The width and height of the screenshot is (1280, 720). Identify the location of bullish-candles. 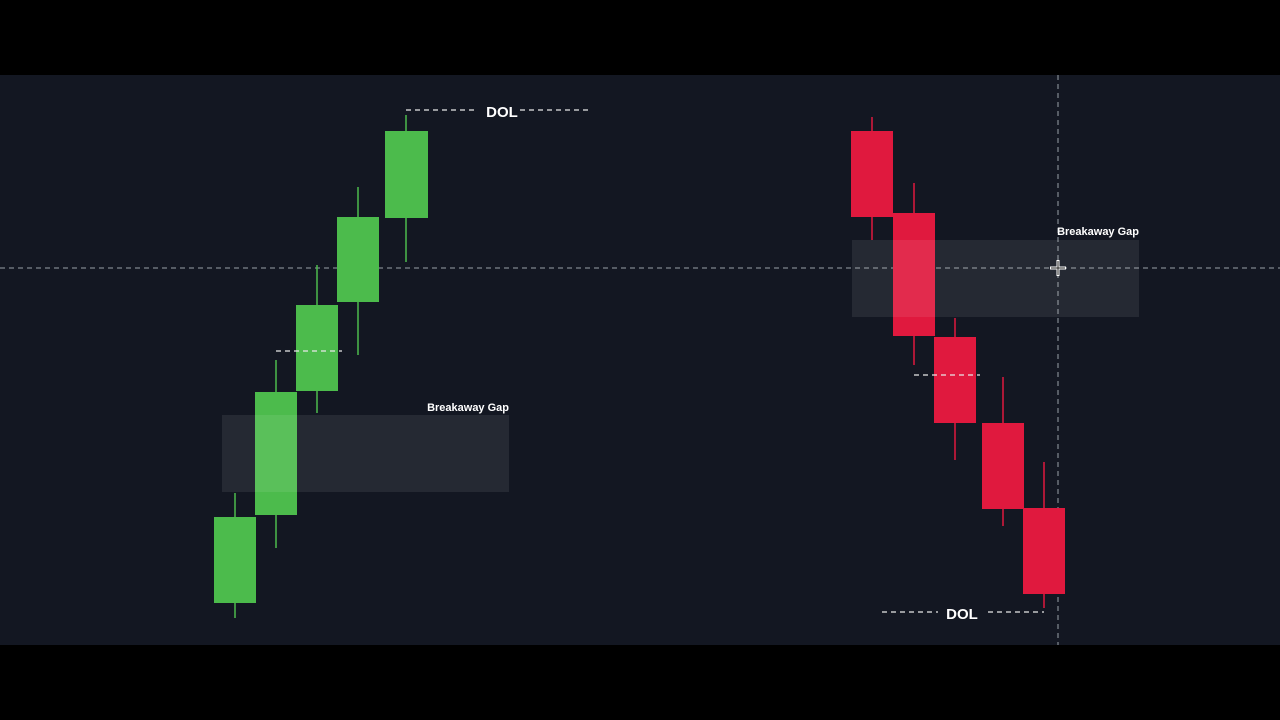
(321, 366).